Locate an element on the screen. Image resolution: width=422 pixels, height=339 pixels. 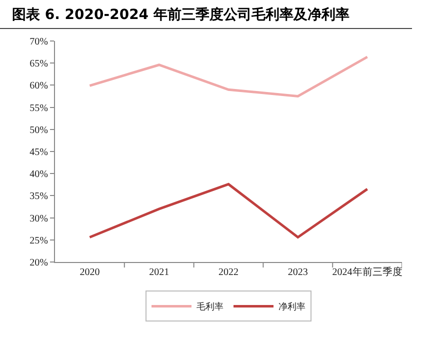
x-tick-label: 2022 is located at coordinates (228, 272).